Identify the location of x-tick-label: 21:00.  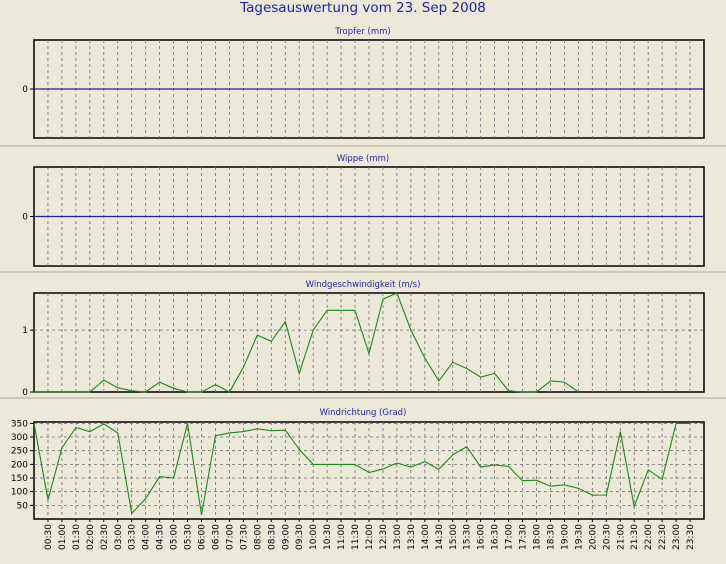
(621, 537).